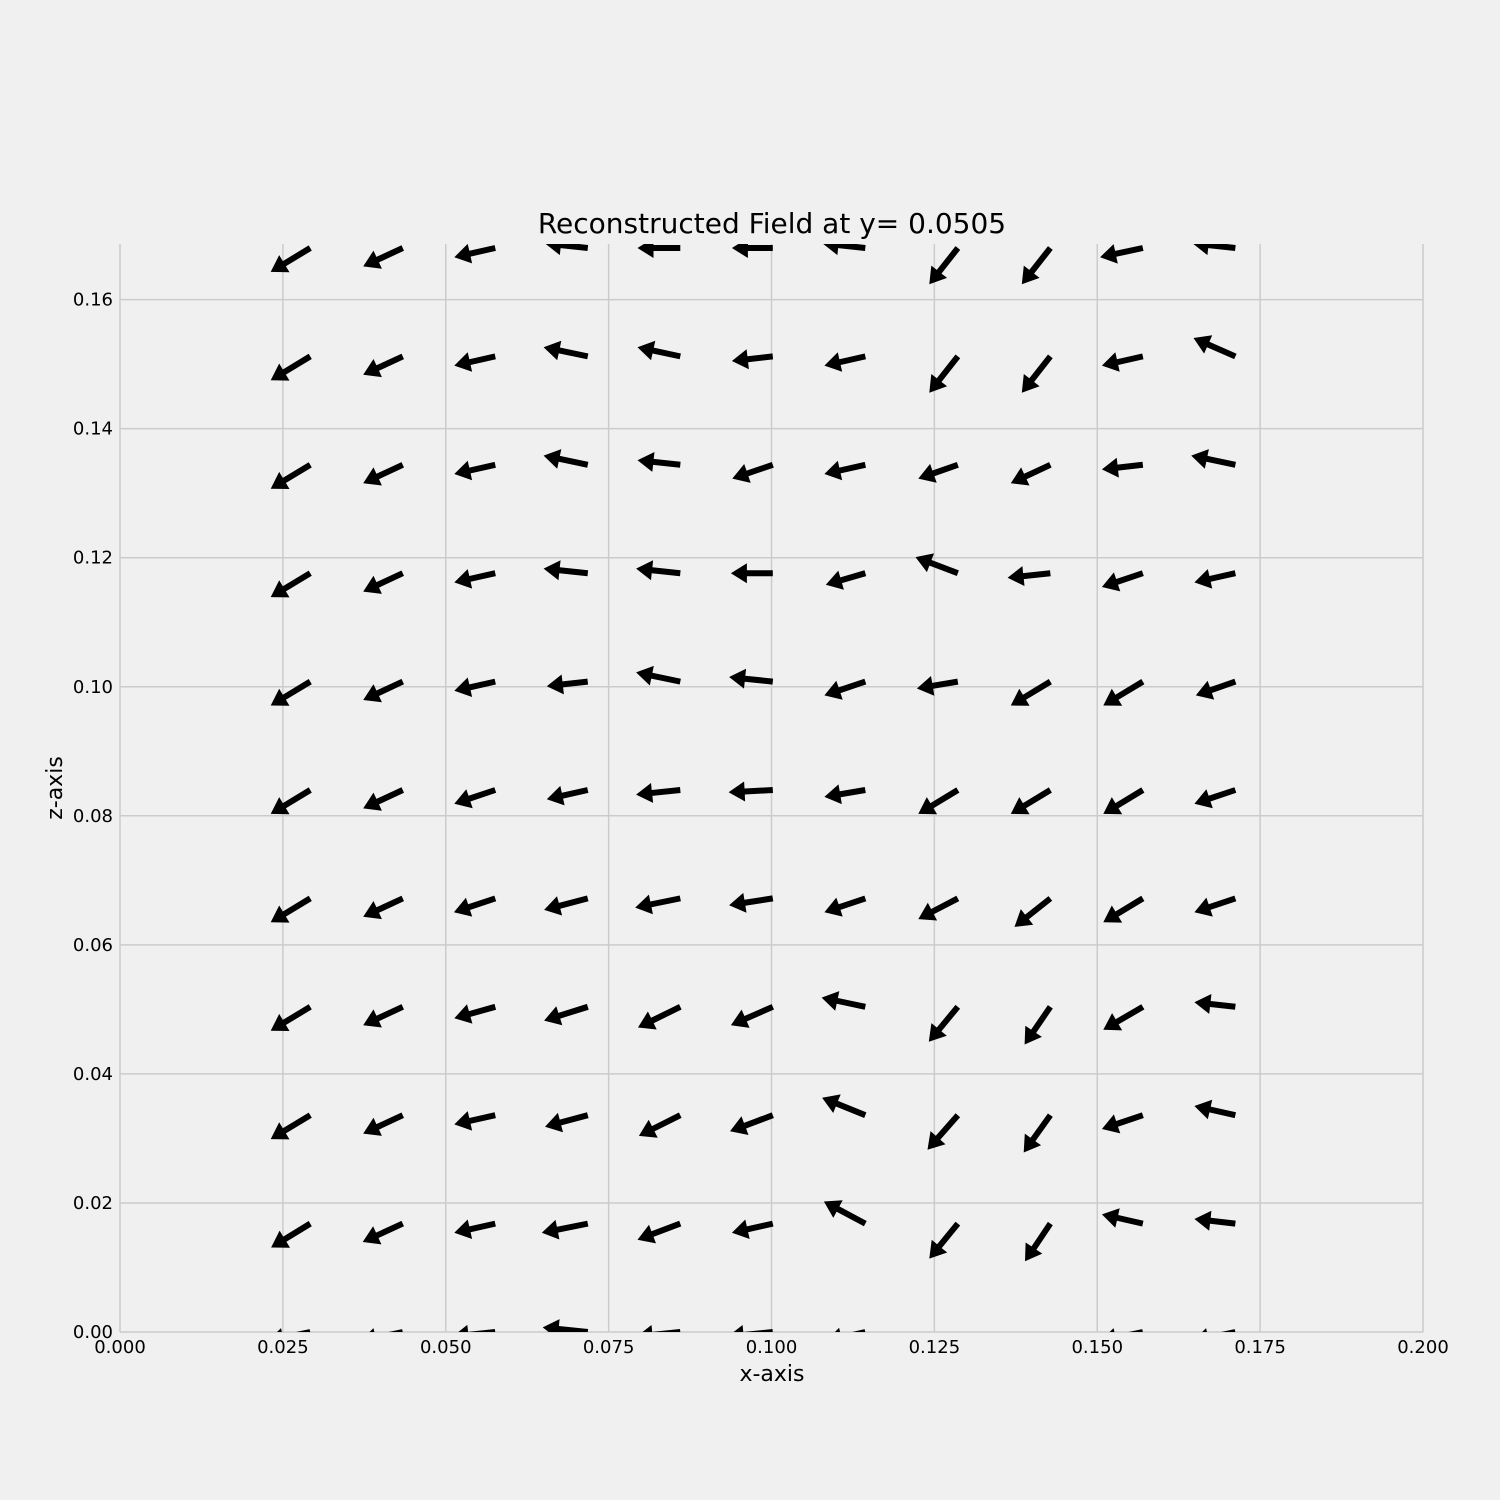 The image size is (1500, 1500). I want to click on x-tick-label: 0.150, so click(1097, 1347).